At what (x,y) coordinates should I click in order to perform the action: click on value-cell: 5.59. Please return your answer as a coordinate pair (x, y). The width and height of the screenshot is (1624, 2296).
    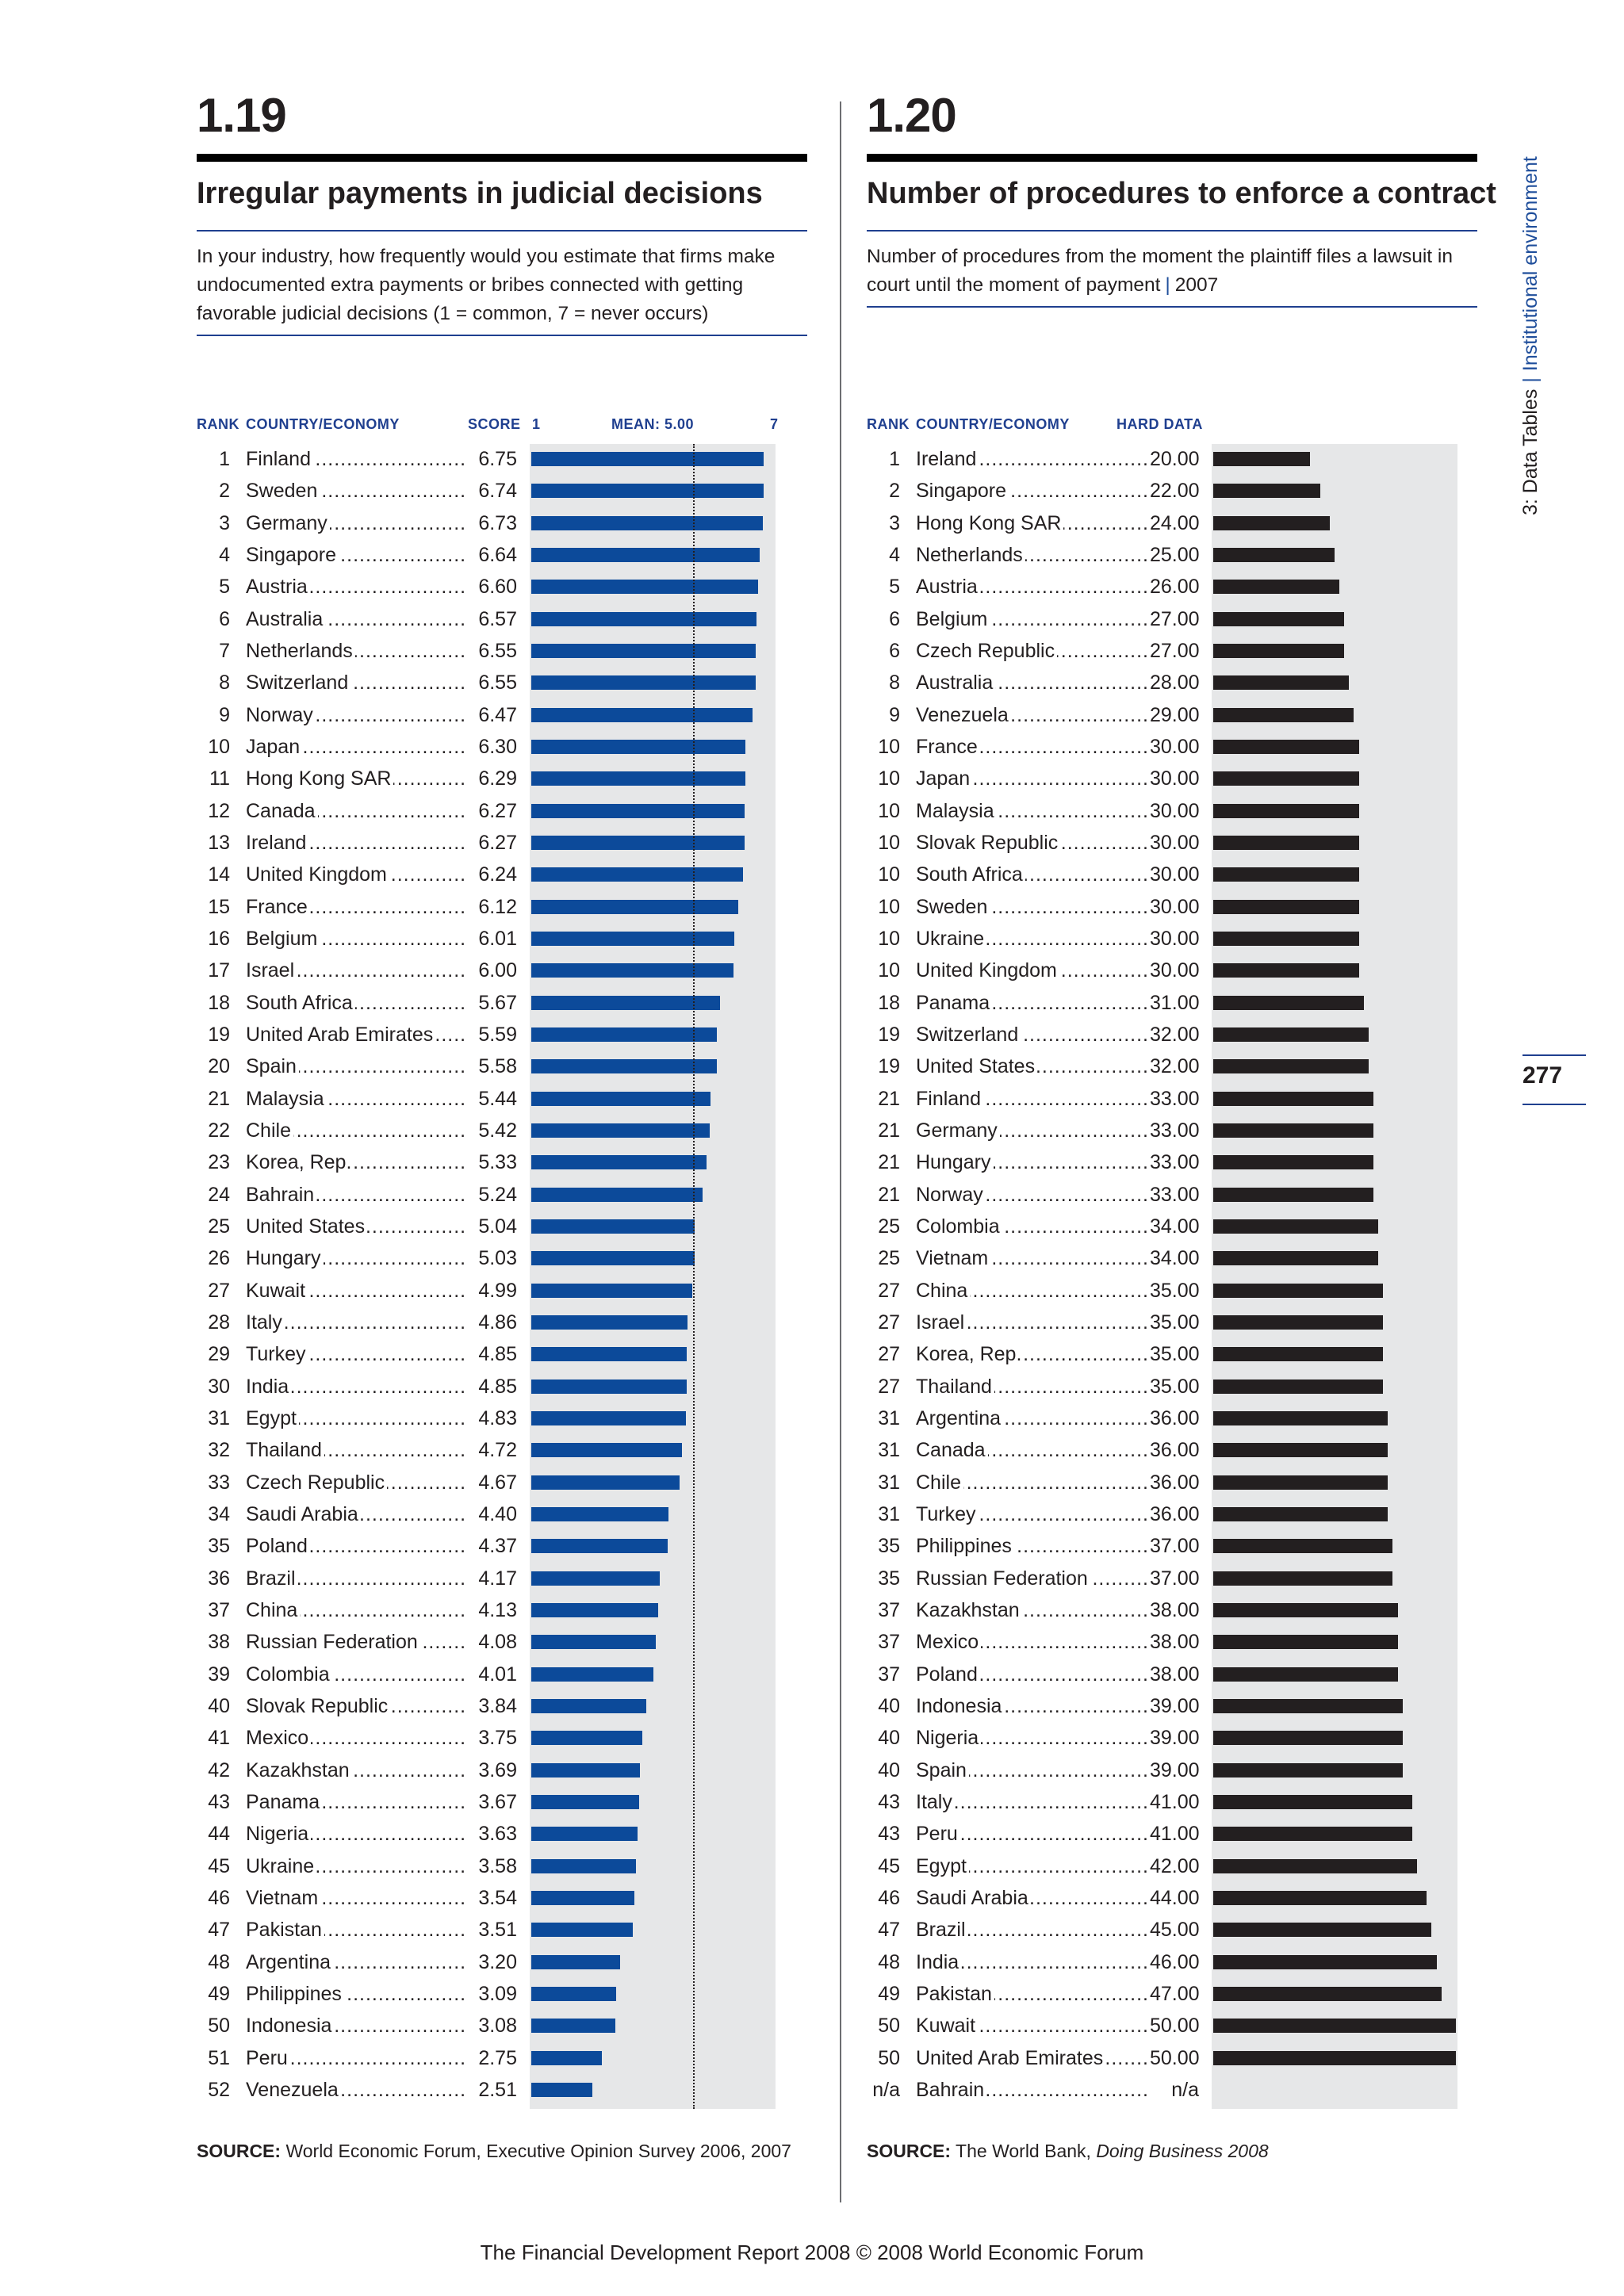
    Looking at the image, I should click on (493, 1034).